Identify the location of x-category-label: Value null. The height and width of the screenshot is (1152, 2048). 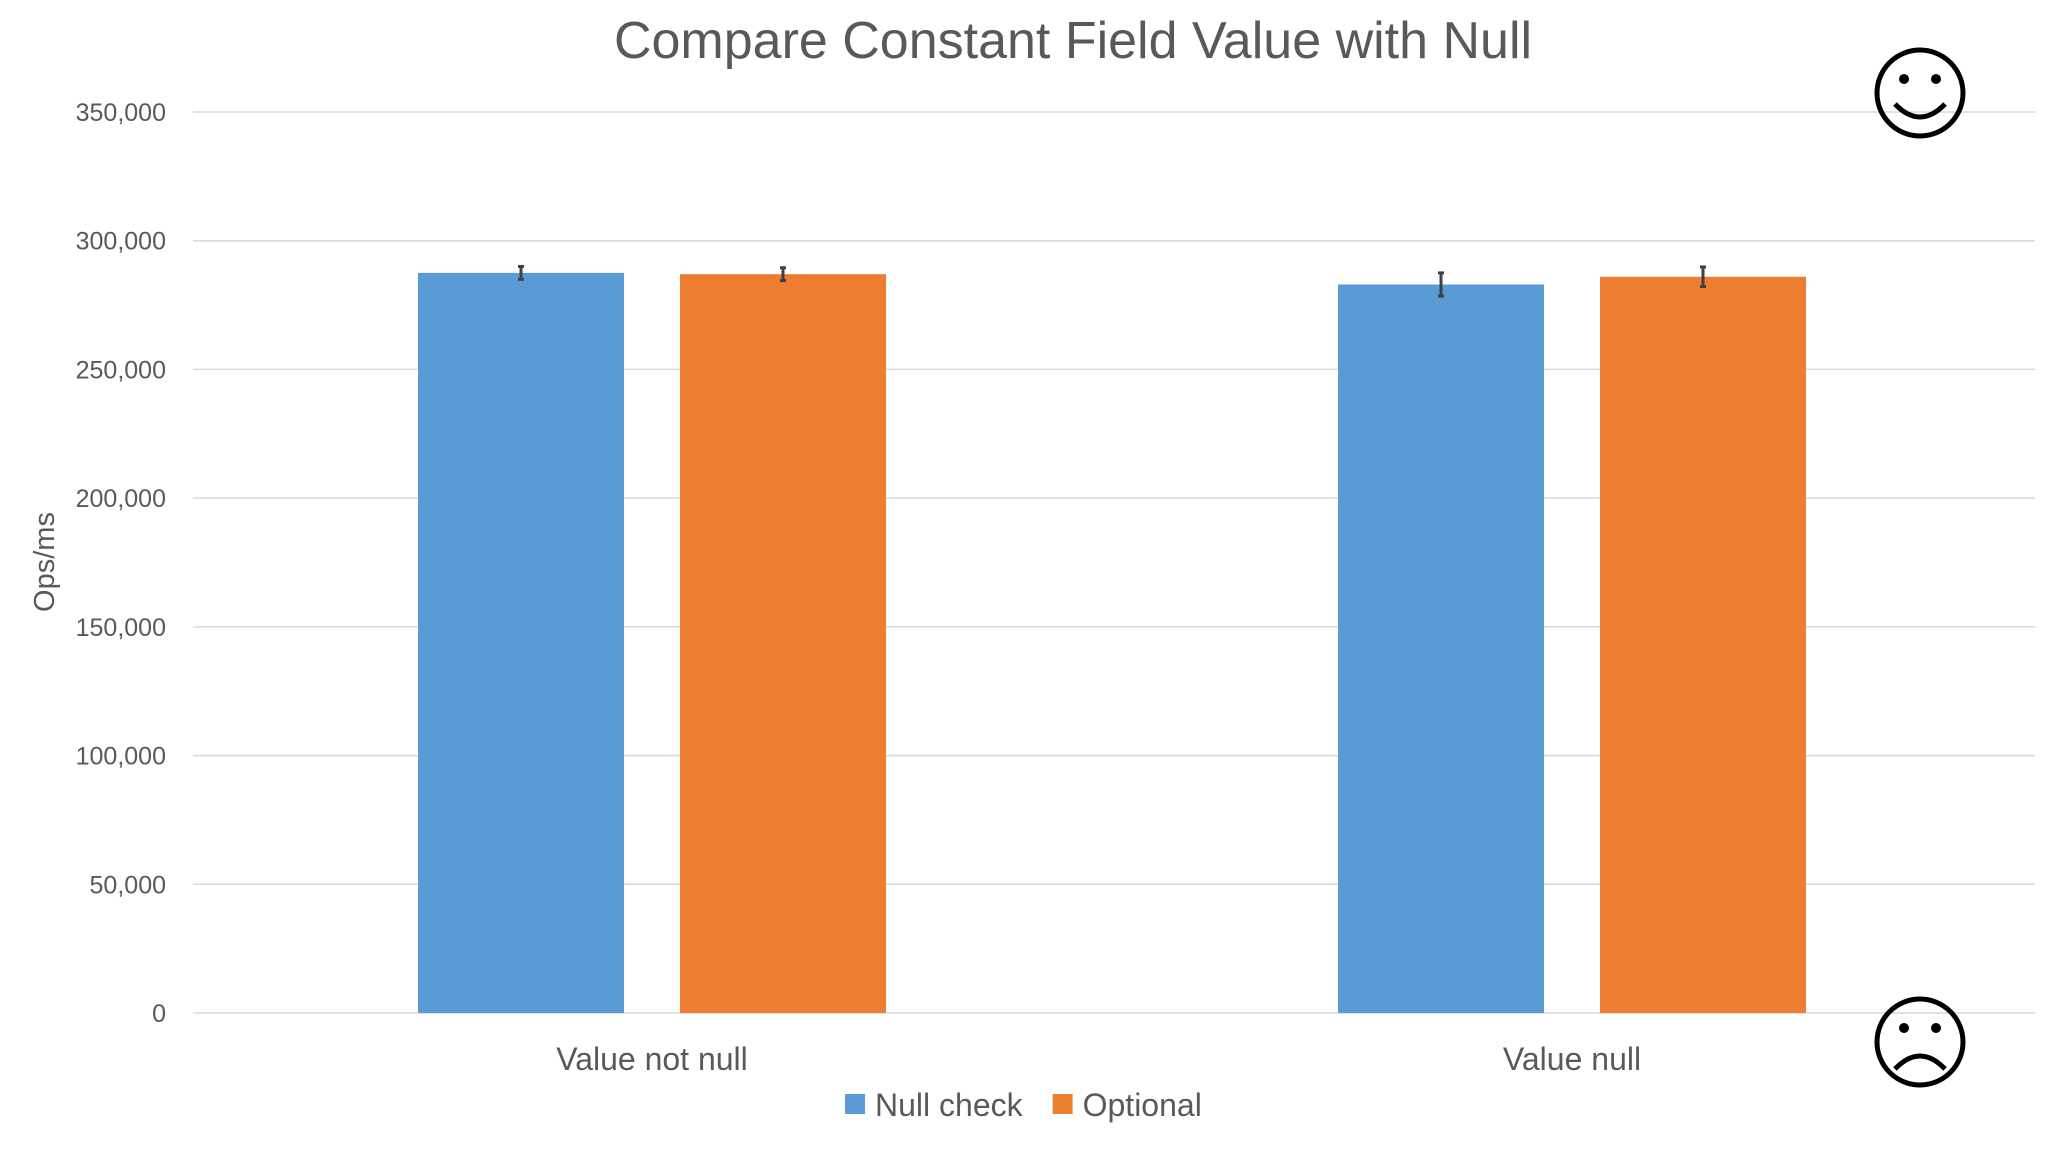
(1572, 1059).